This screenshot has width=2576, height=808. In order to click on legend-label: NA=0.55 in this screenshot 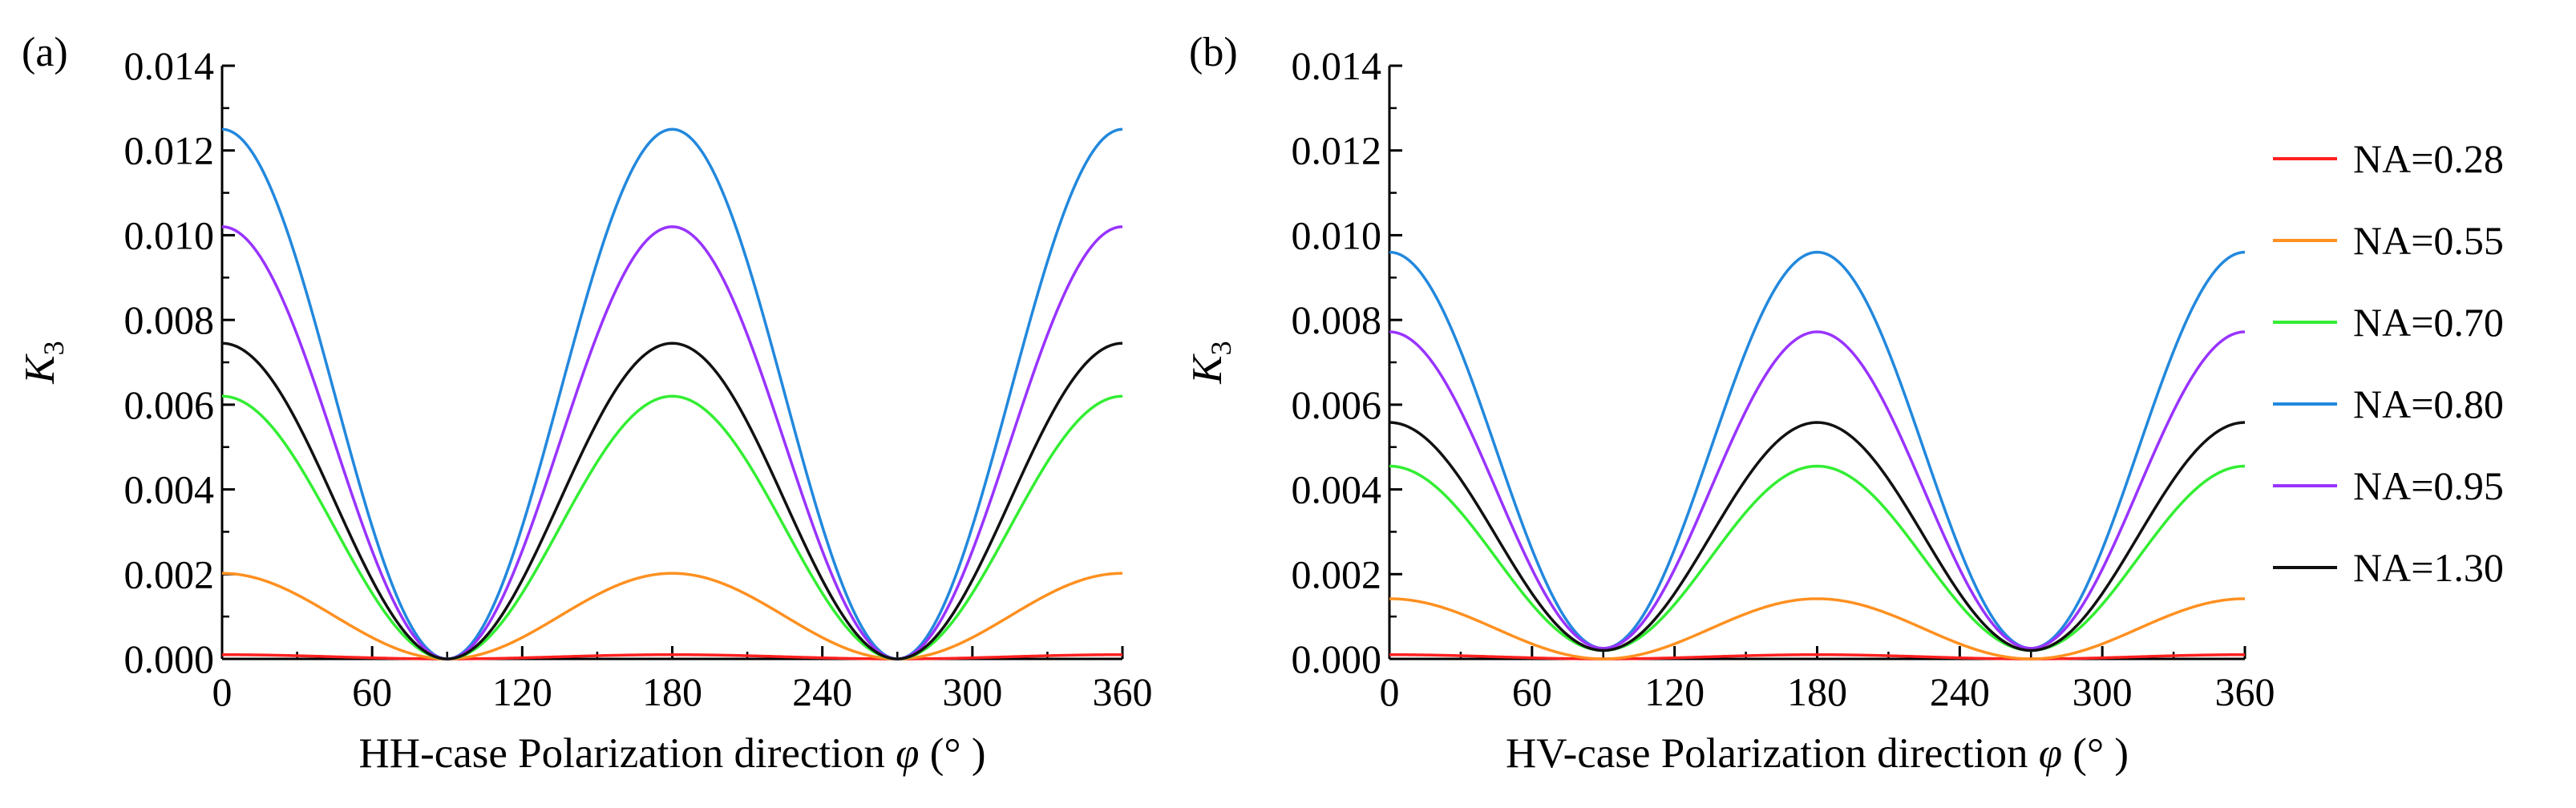, I will do `click(2428, 240)`.